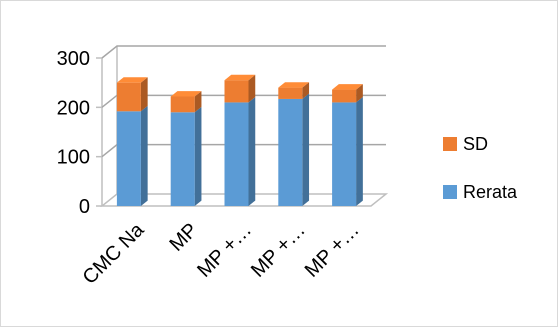 This screenshot has height=327, width=558. I want to click on x-tick-label: MP, so click(183, 237).